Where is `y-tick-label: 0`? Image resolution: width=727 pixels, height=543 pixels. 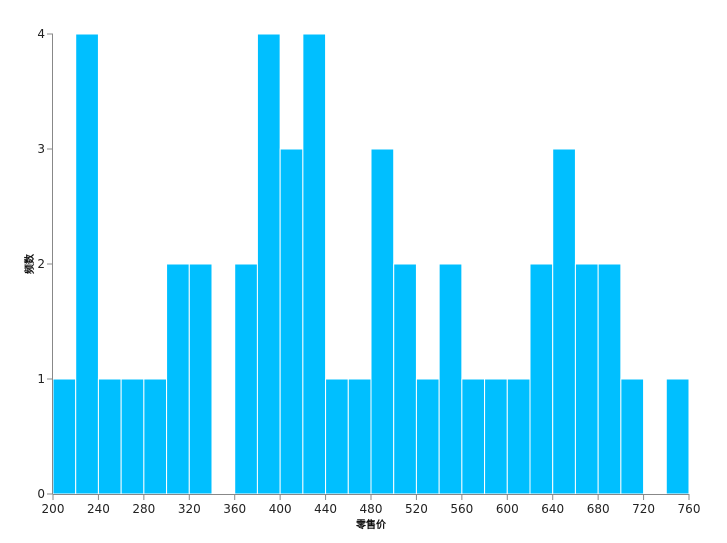 y-tick-label: 0 is located at coordinates (41, 494).